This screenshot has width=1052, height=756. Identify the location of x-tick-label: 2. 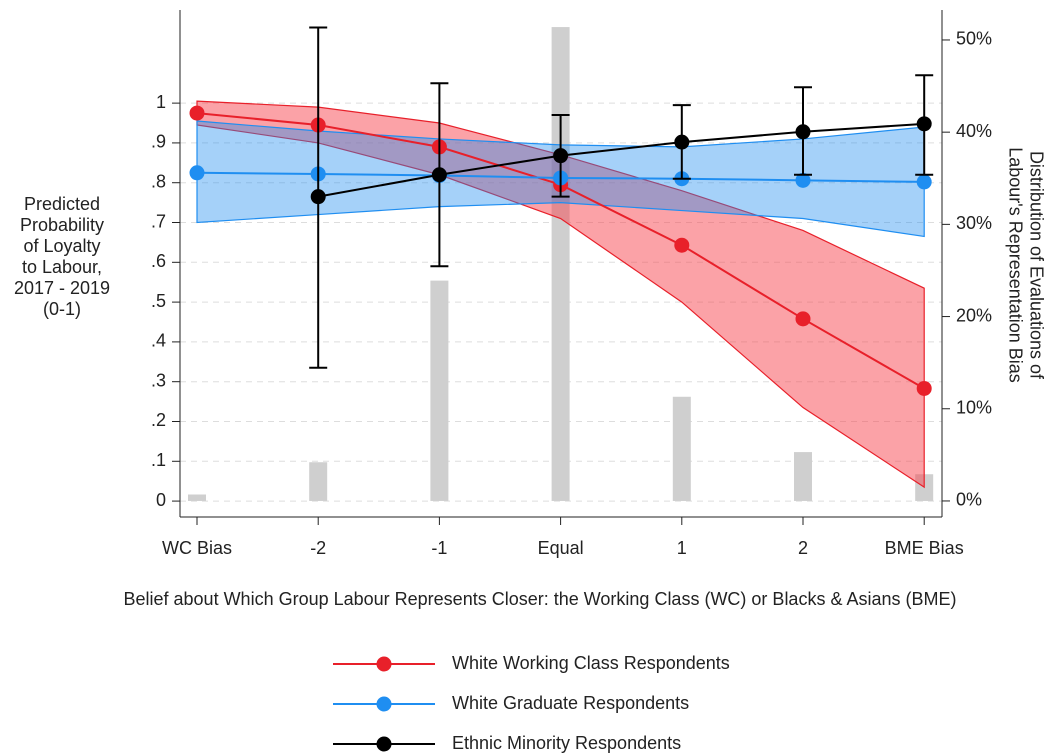
(803, 548).